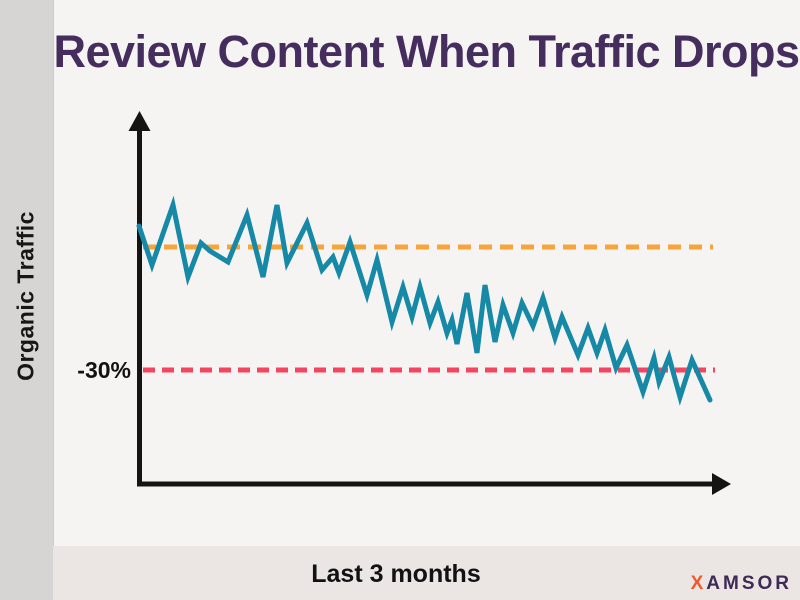 The width and height of the screenshot is (800, 600). I want to click on page-title: Review Content When Traffic Drops, so click(426, 51).